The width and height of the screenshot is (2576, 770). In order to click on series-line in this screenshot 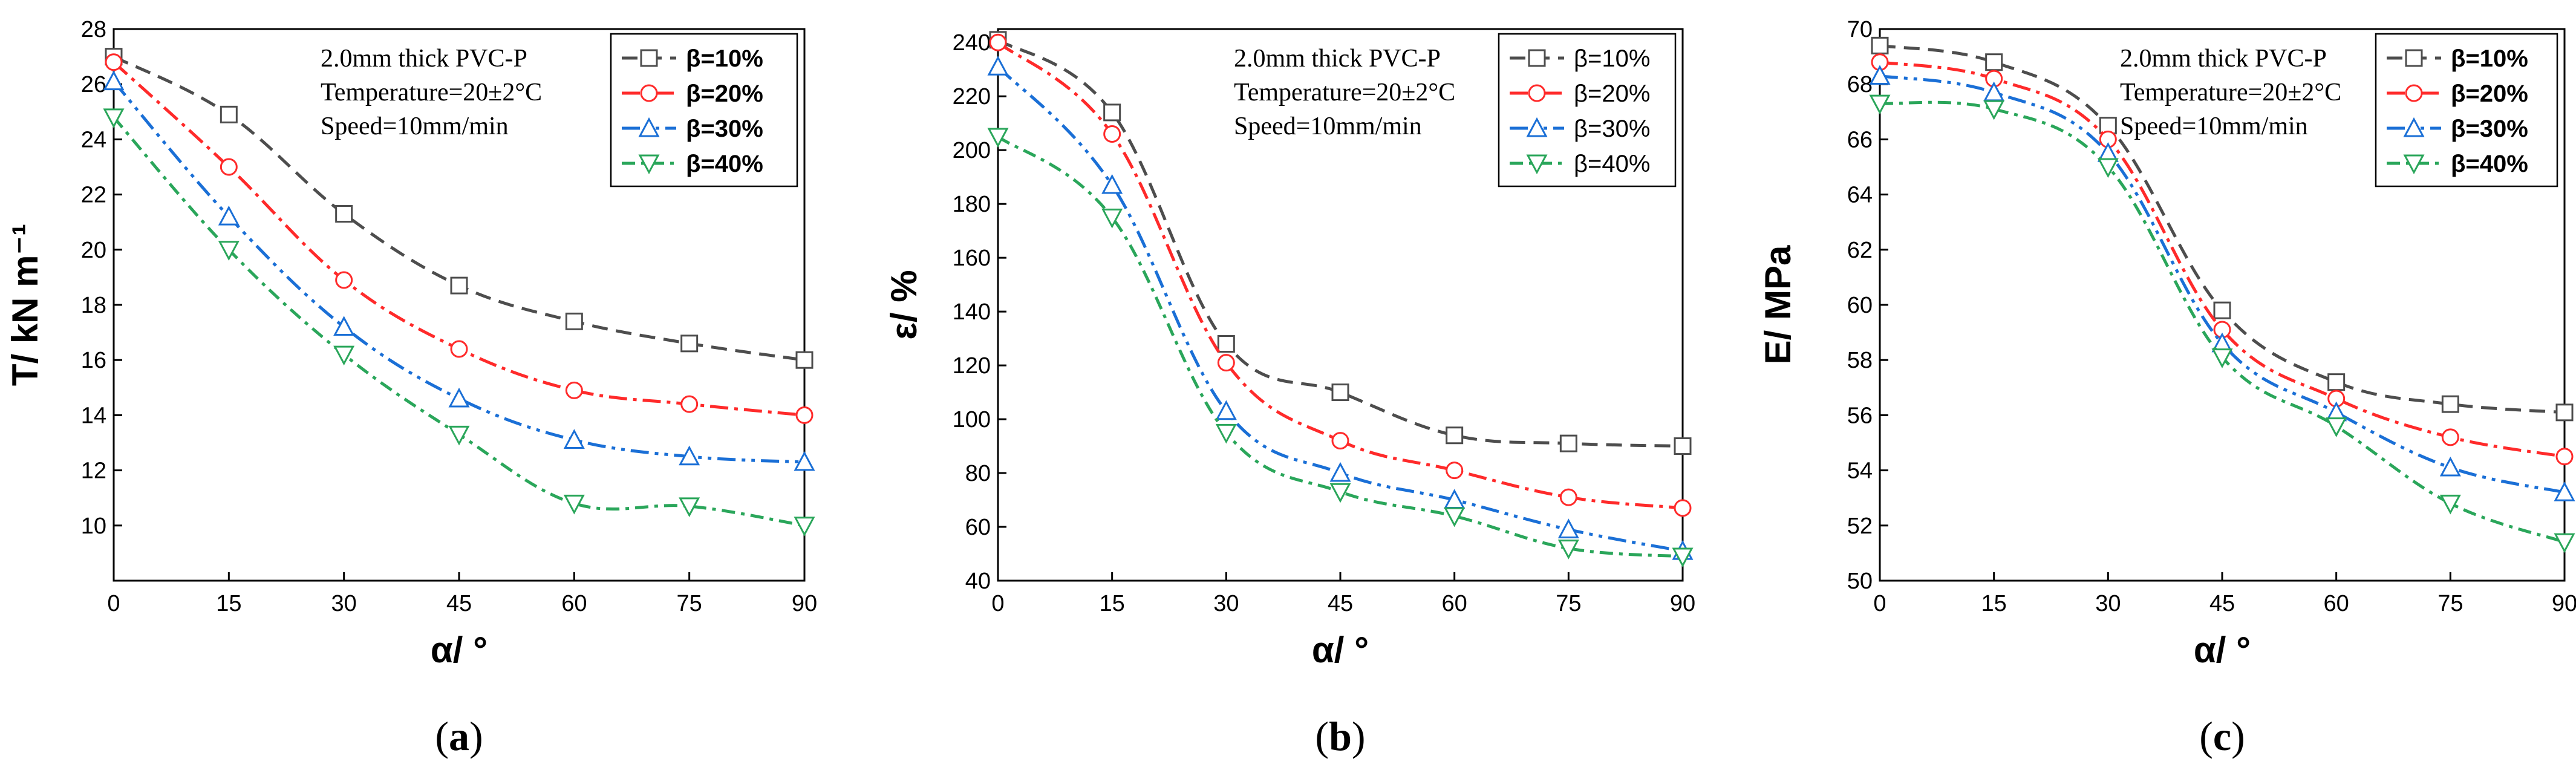, I will do `click(1340, 346)`.